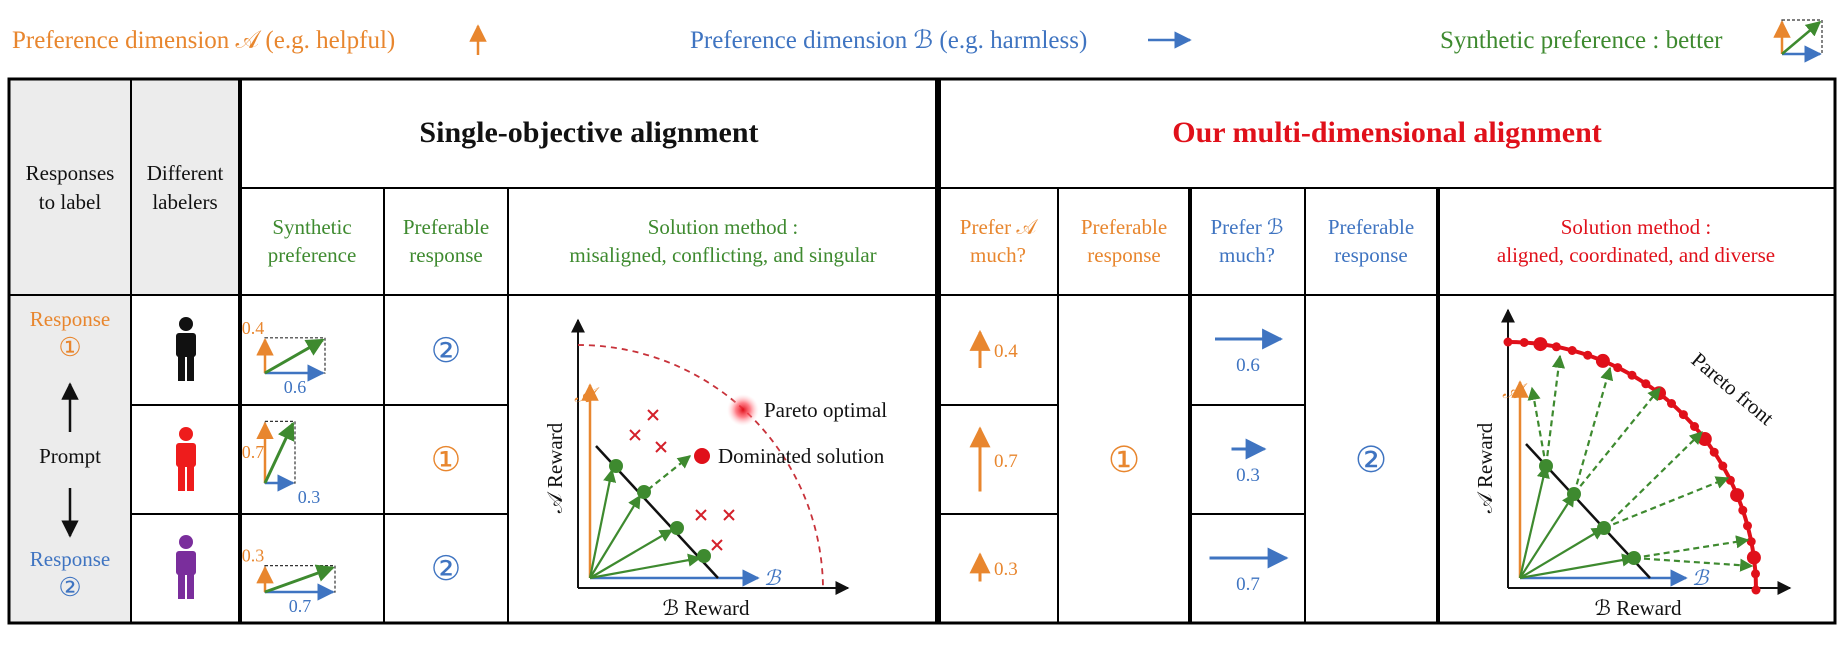  I want to click on single-objective-plot: 𝒜 ℬ Pareto optimal Dom, so click(715, 469).